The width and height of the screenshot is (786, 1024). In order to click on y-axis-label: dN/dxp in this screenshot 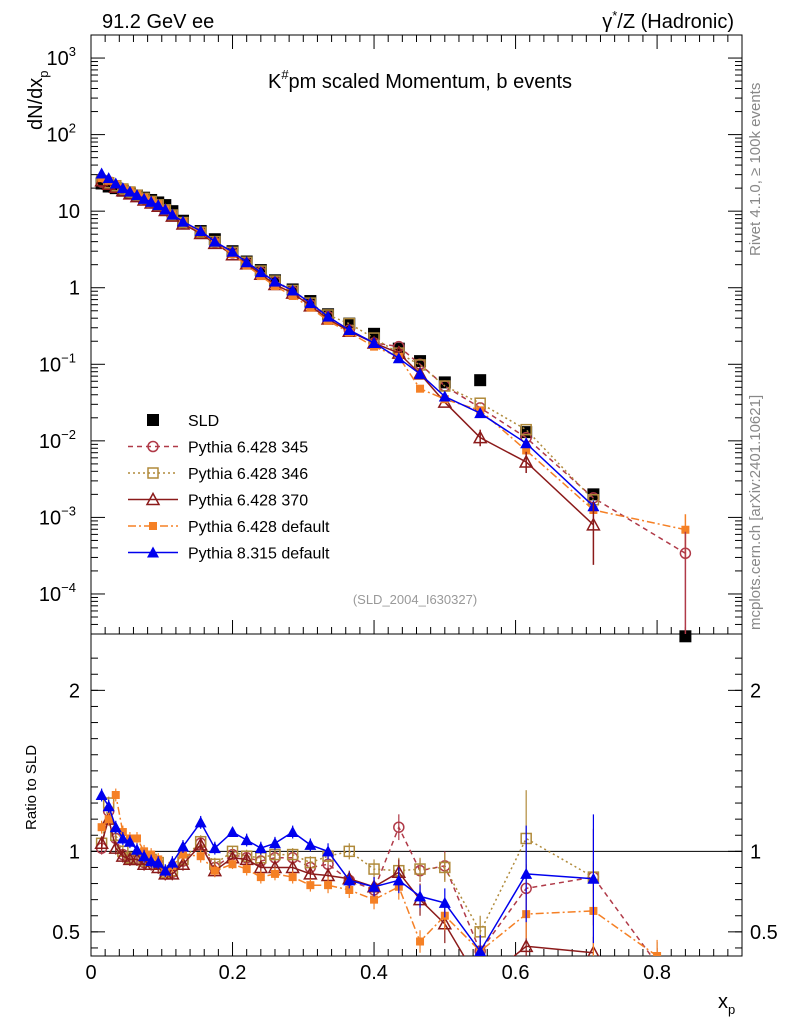, I will do `click(38, 100)`.